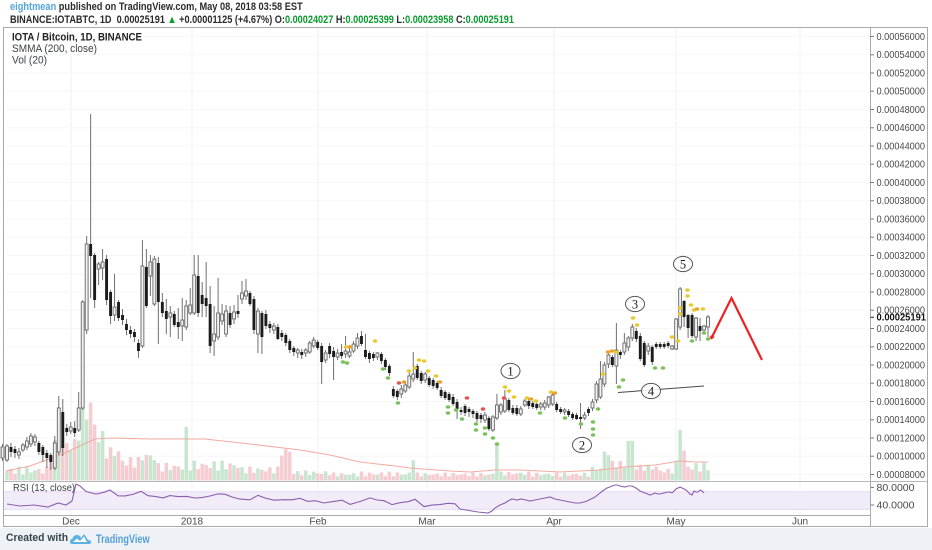 This screenshot has width=932, height=550. What do you see at coordinates (901, 329) in the screenshot?
I see `svg-text: 0.00024000` at bounding box center [901, 329].